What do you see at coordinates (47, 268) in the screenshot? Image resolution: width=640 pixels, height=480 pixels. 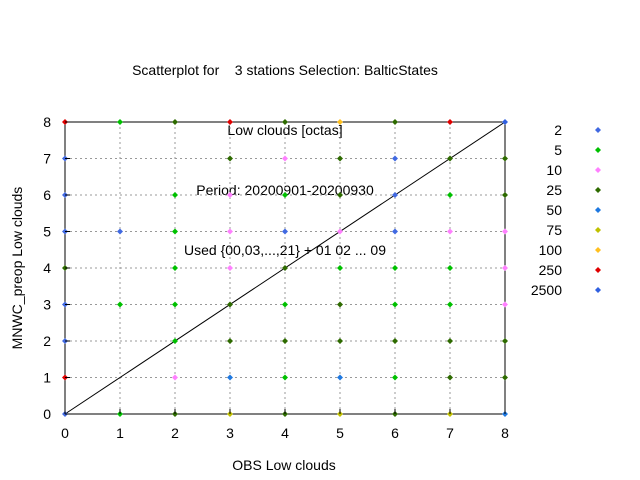 I see `y-tick-label: 4` at bounding box center [47, 268].